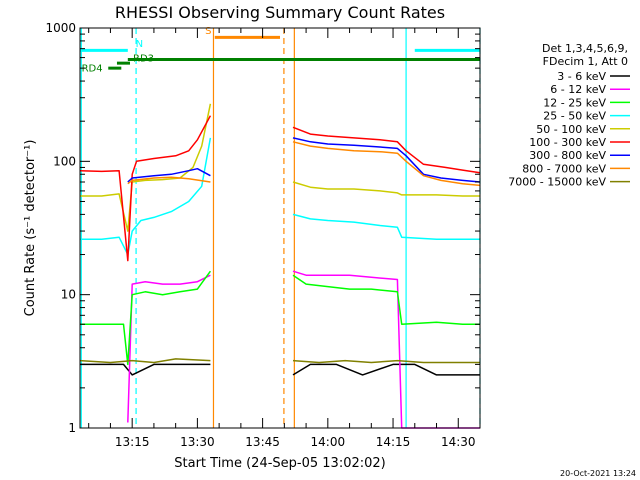  I want to click on legend-header-line1: Det 1,3,4,5,6,9,, so click(585, 48).